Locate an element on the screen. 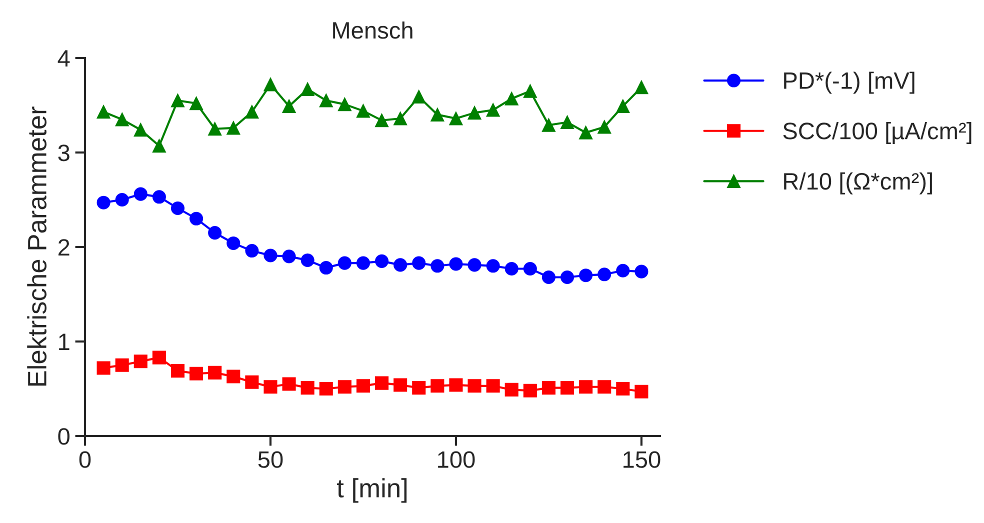 The image size is (984, 523). x-axis-title: t [min] is located at coordinates (371, 490).